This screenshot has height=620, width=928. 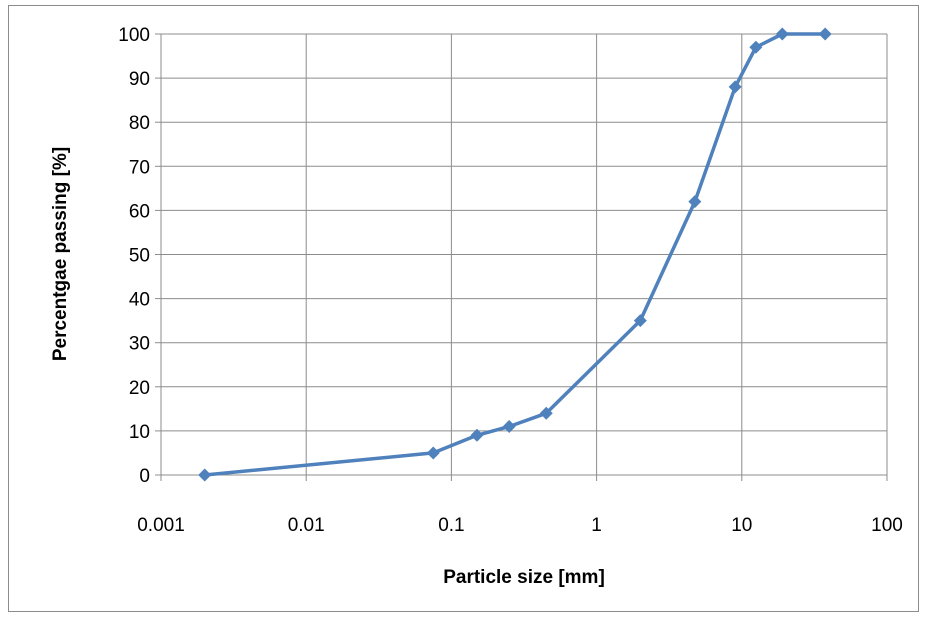 I want to click on x-axis-title: Particle size [mm], so click(x=524, y=577).